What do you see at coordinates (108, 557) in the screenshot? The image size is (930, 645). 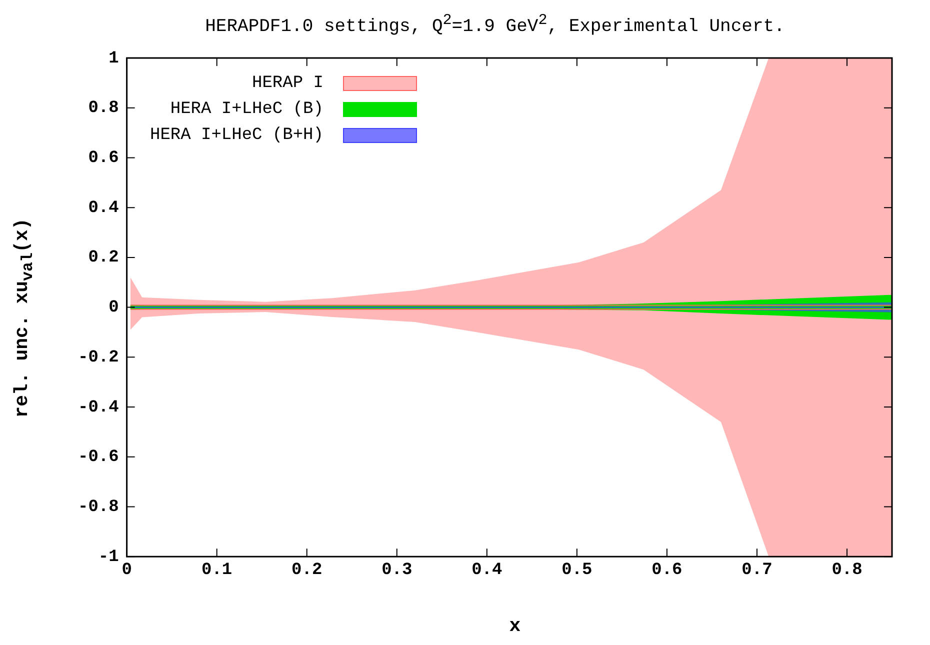 I see `y-tick-label: -1` at bounding box center [108, 557].